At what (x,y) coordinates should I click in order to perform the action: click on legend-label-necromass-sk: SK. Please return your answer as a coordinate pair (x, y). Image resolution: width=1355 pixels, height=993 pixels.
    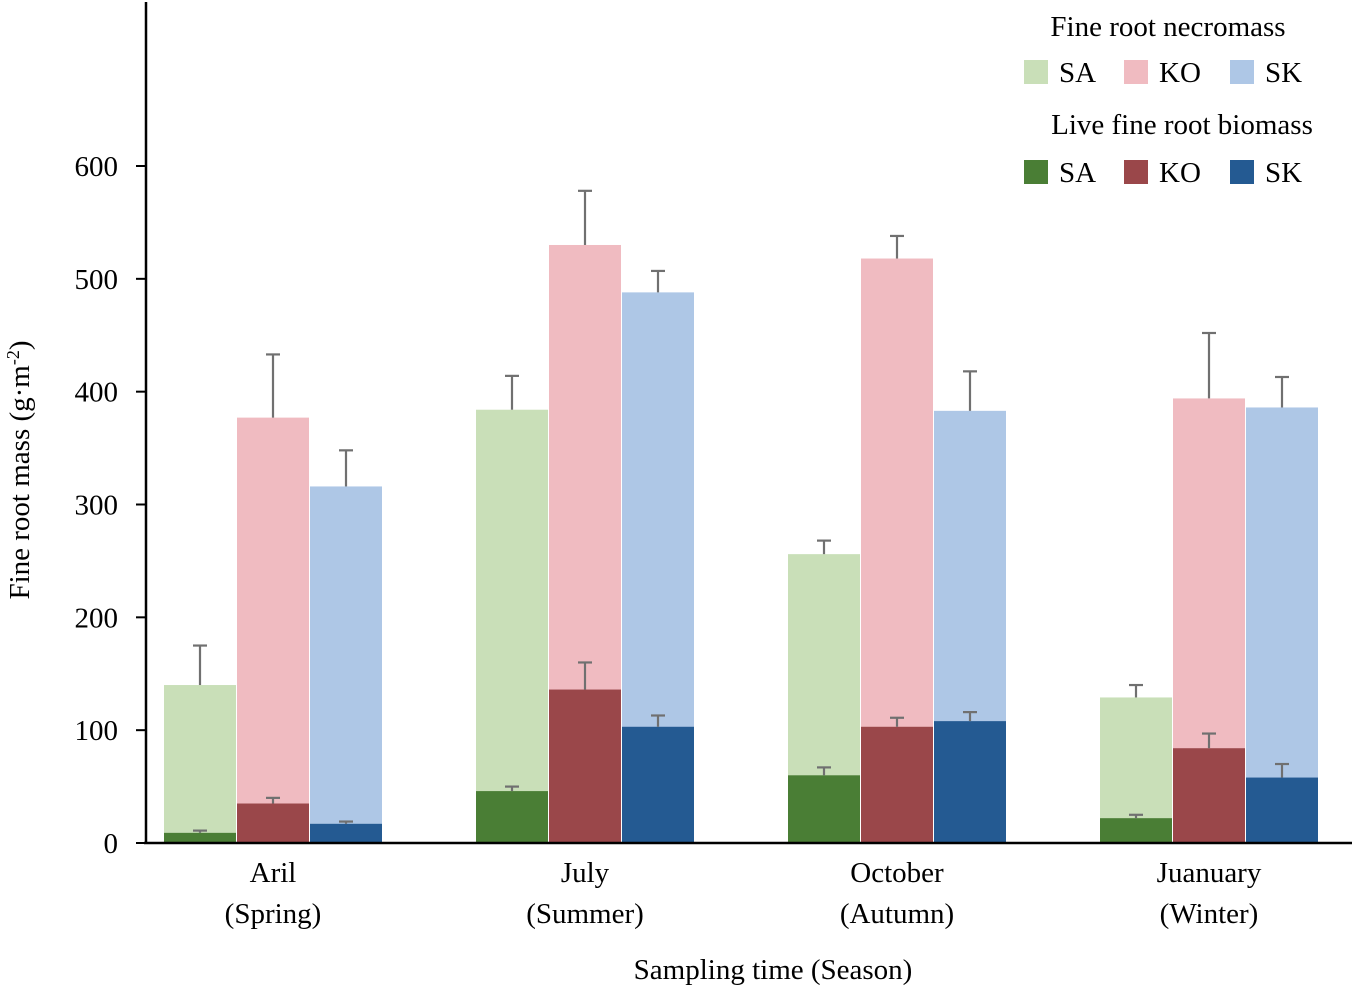
    Looking at the image, I should click on (1283, 73).